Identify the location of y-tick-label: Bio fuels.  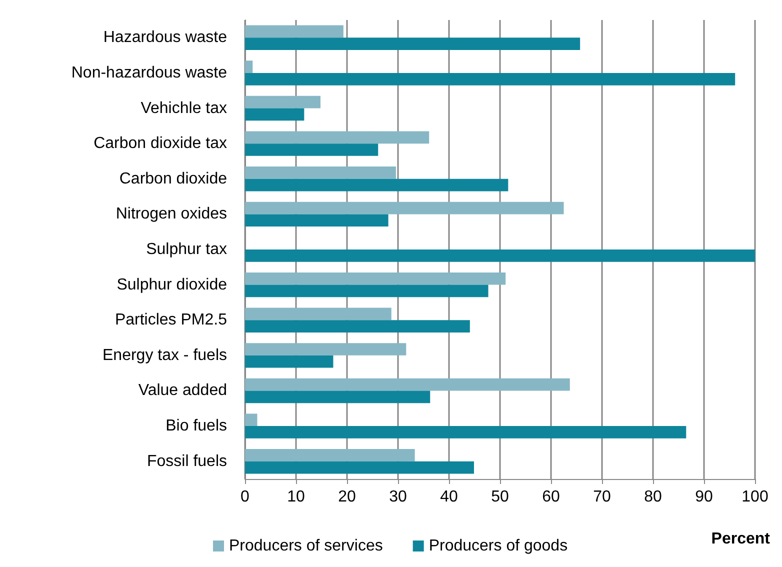
(196, 426).